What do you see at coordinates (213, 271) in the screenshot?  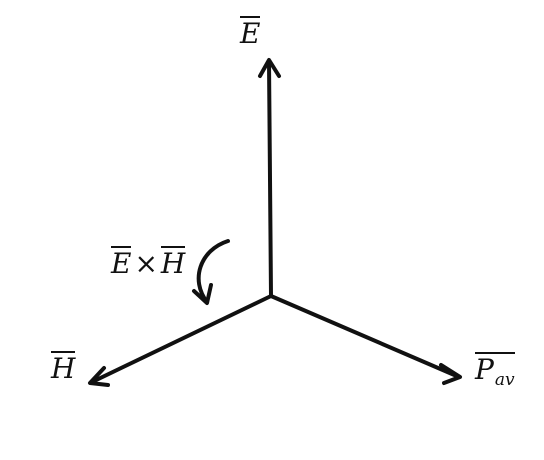 I see `rotation-arrow` at bounding box center [213, 271].